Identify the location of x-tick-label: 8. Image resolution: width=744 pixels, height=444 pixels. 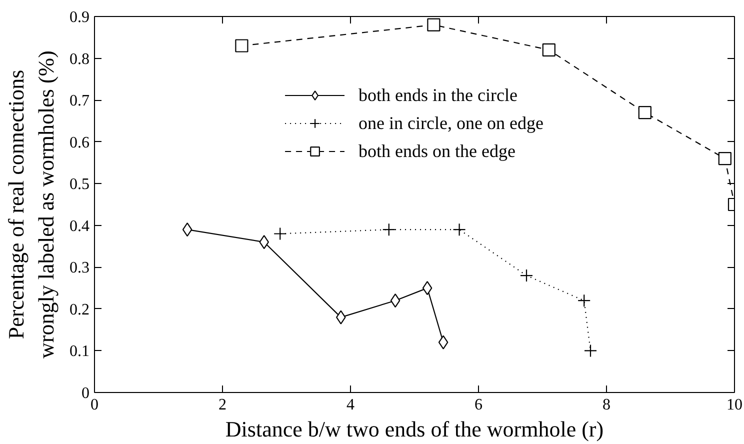
(606, 405).